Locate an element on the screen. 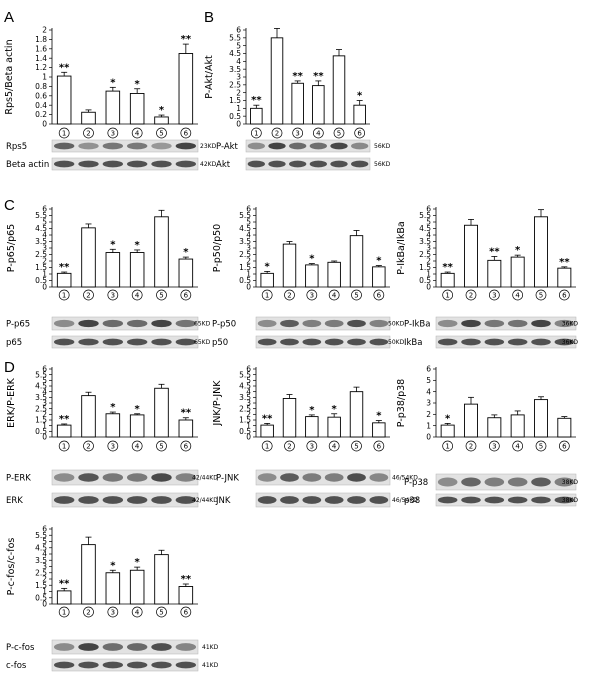 The width and height of the screenshot is (600, 690). y-tick-label: 2 is located at coordinates (44, 261).